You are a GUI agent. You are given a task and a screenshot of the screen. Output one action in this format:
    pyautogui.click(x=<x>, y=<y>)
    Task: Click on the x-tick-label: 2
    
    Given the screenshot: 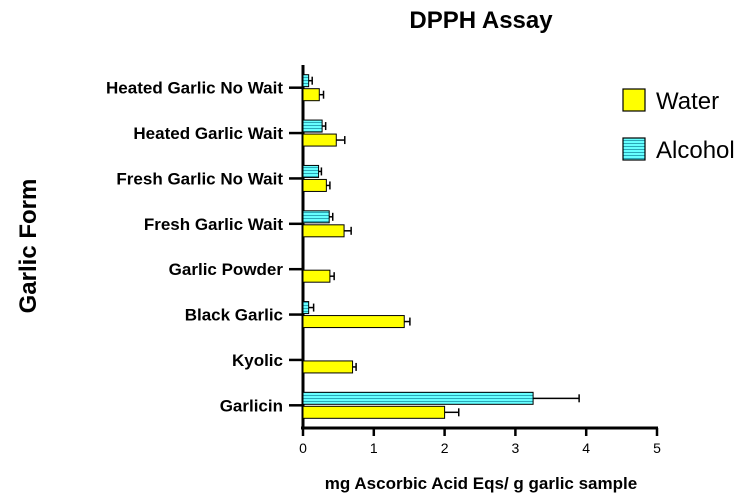 What is the action you would take?
    pyautogui.click(x=445, y=448)
    